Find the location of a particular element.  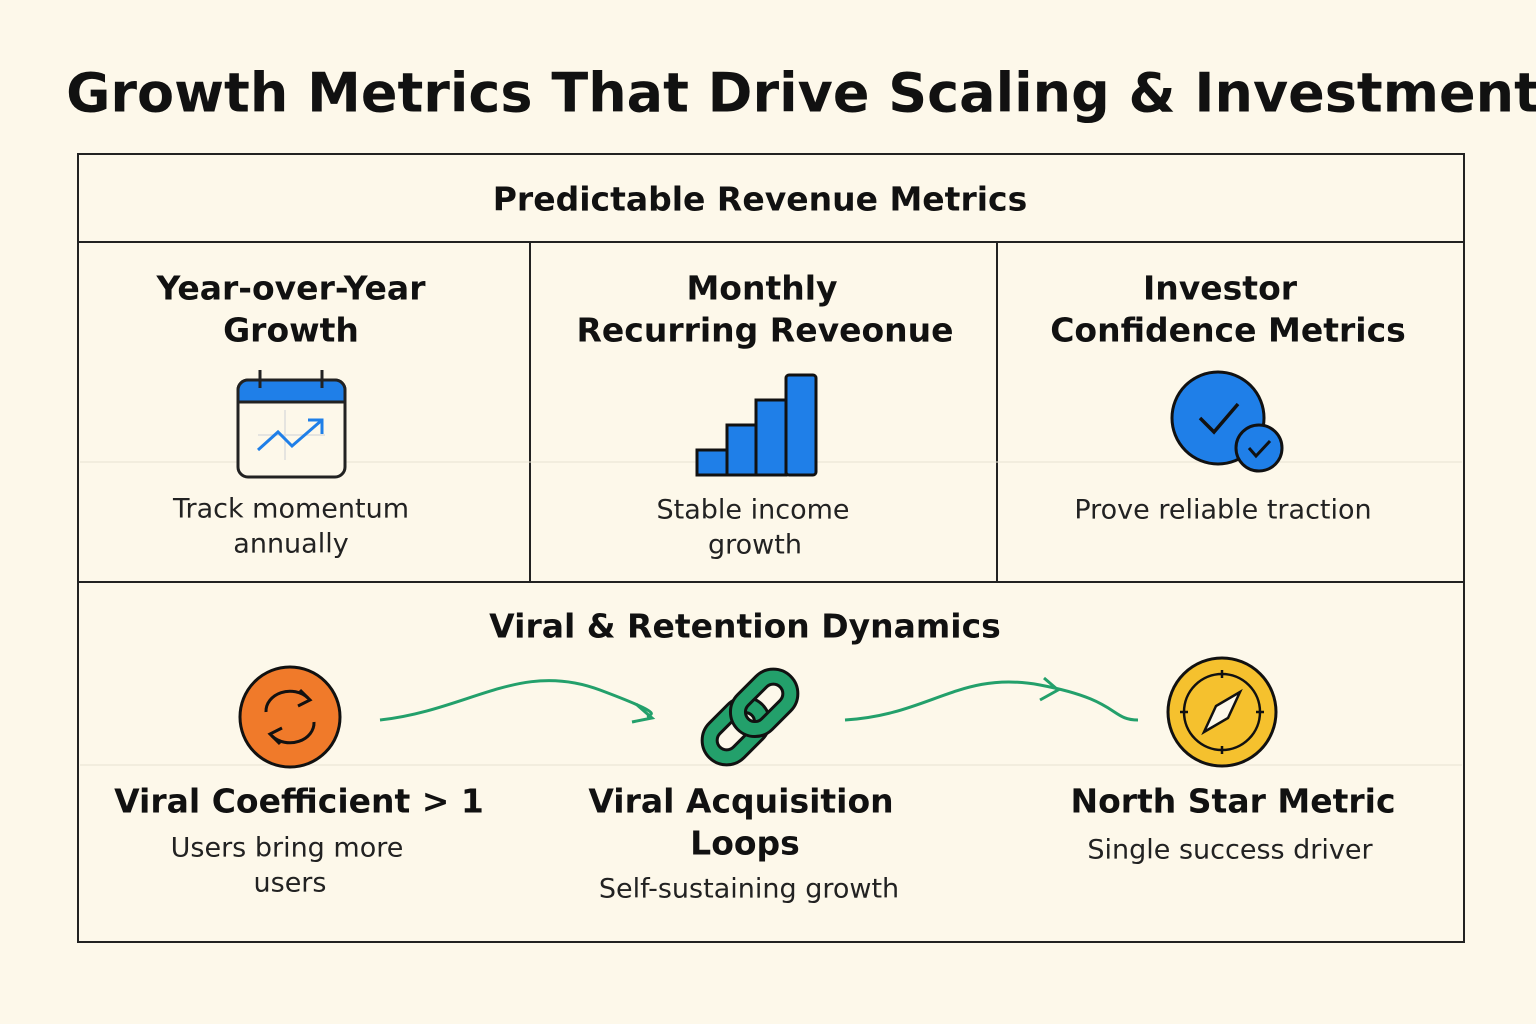

card-title: Monthly is located at coordinates (761, 288).